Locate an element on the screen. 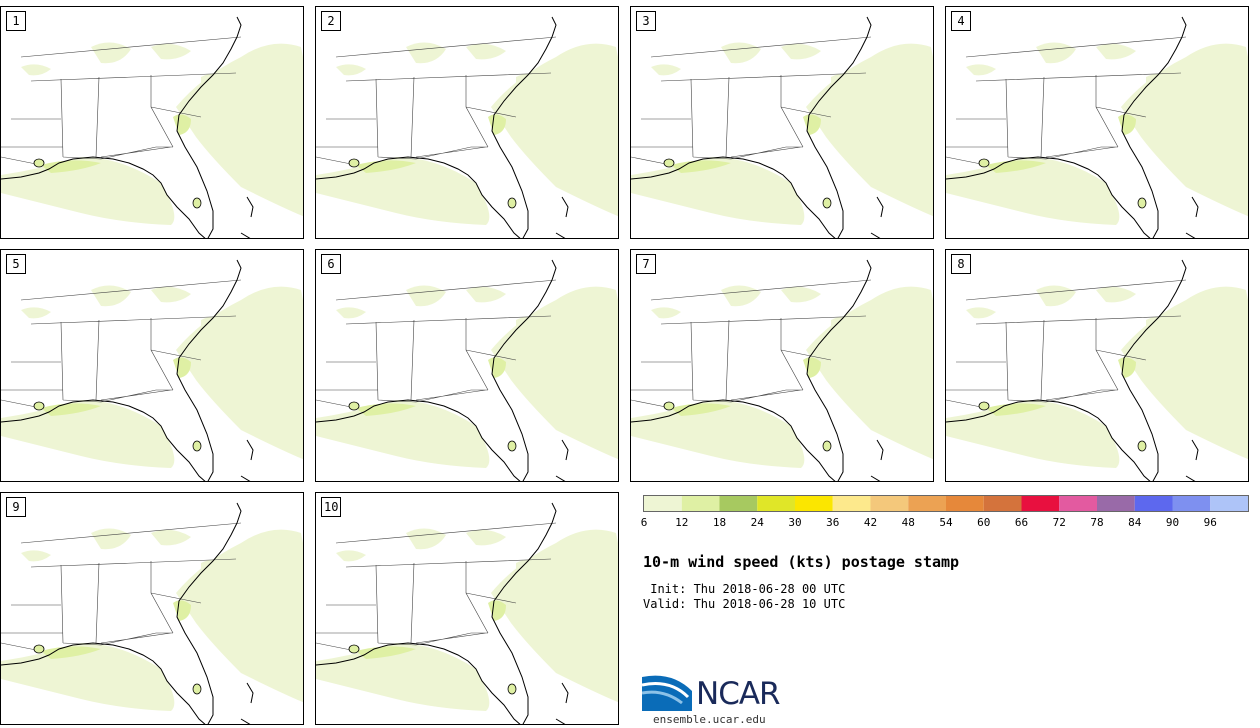  colorbar-tick-label: 96 is located at coordinates (1210, 522).